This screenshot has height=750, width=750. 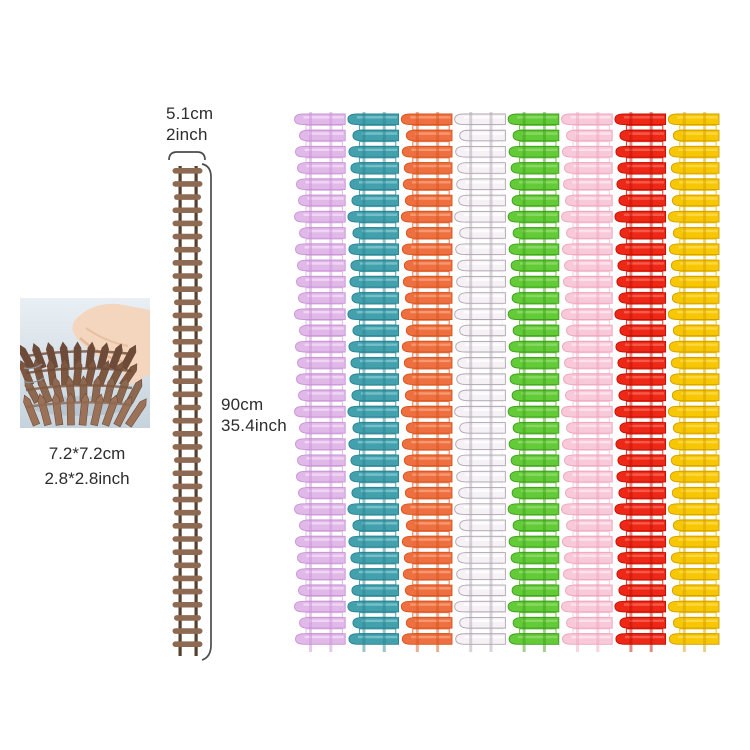 What do you see at coordinates (187, 156) in the screenshot?
I see `width-bracket-icon` at bounding box center [187, 156].